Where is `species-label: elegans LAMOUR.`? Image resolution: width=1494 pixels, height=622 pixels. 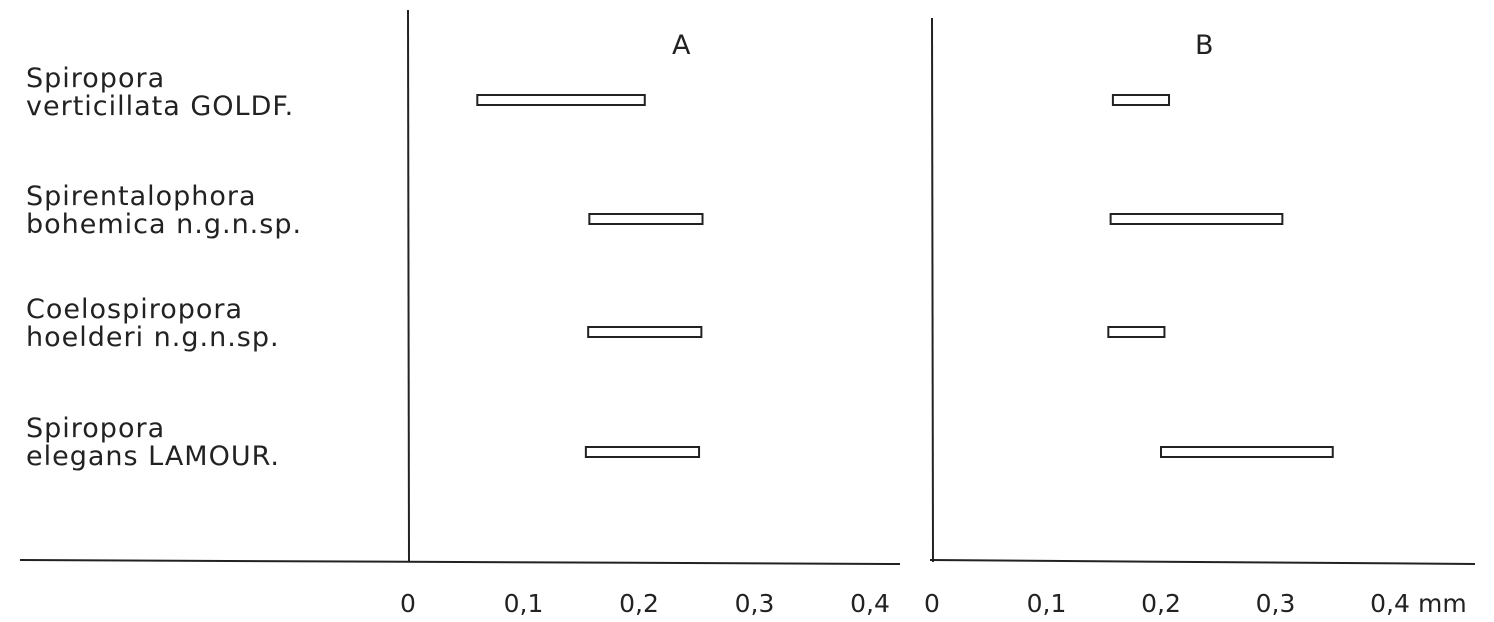 species-label: elegans LAMOUR. is located at coordinates (153, 456).